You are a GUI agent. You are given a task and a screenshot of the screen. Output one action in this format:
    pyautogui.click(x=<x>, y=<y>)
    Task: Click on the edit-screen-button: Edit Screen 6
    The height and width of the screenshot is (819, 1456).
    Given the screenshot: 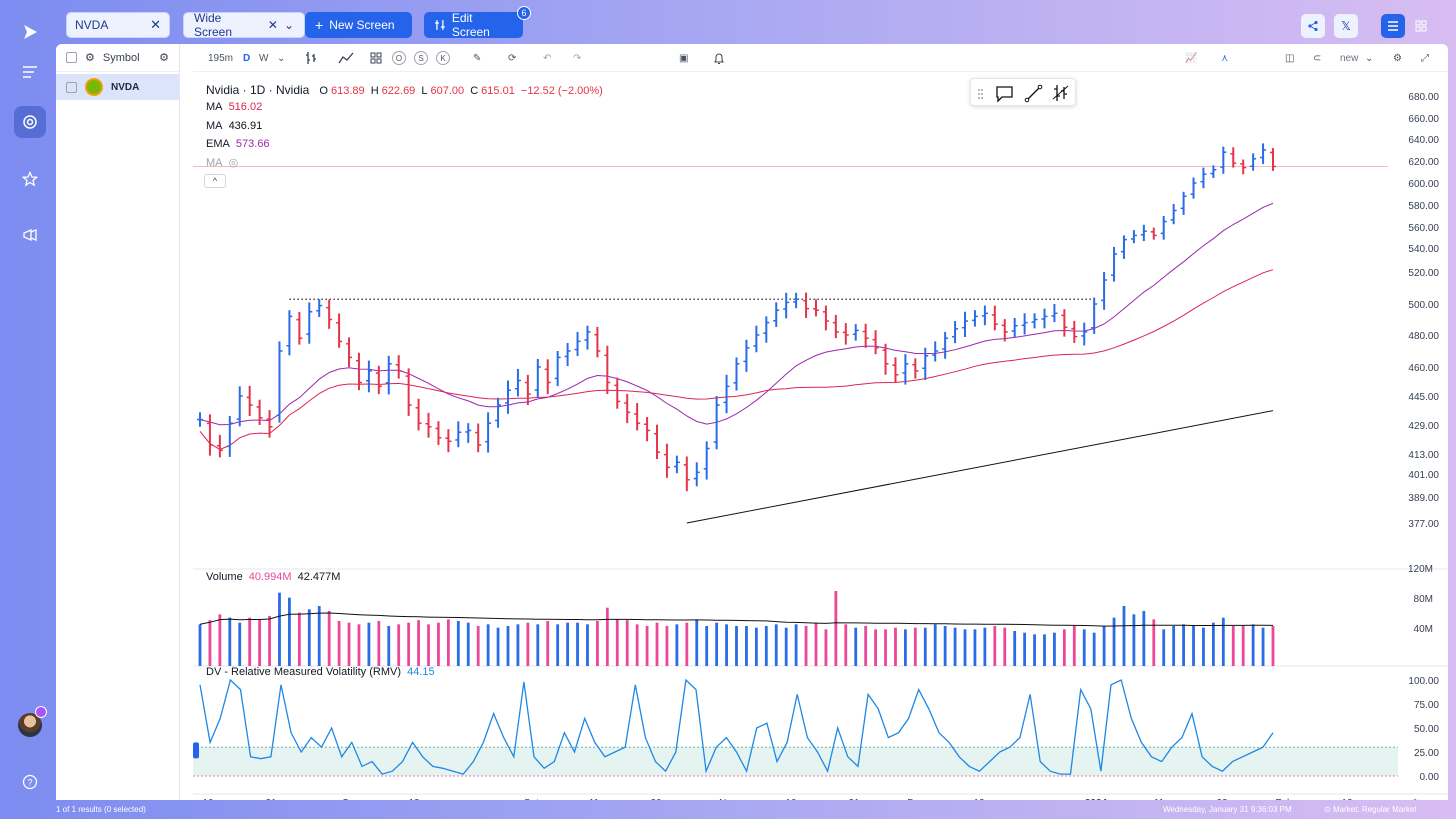 What is the action you would take?
    pyautogui.click(x=477, y=22)
    